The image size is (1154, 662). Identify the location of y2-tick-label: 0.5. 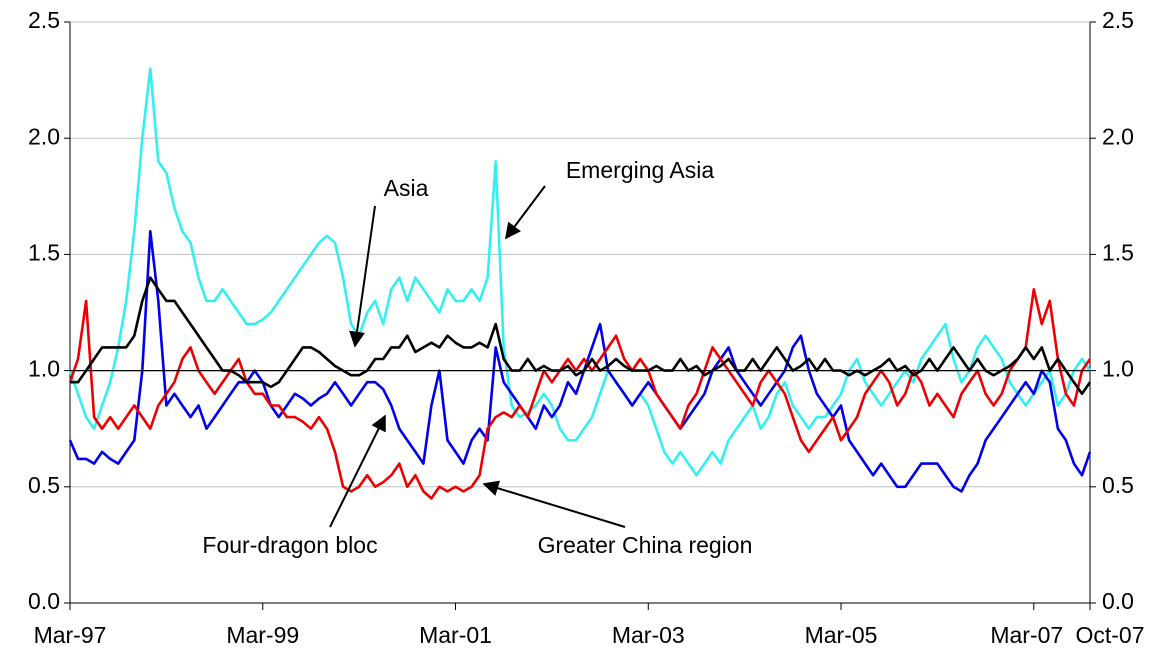
(1118, 485).